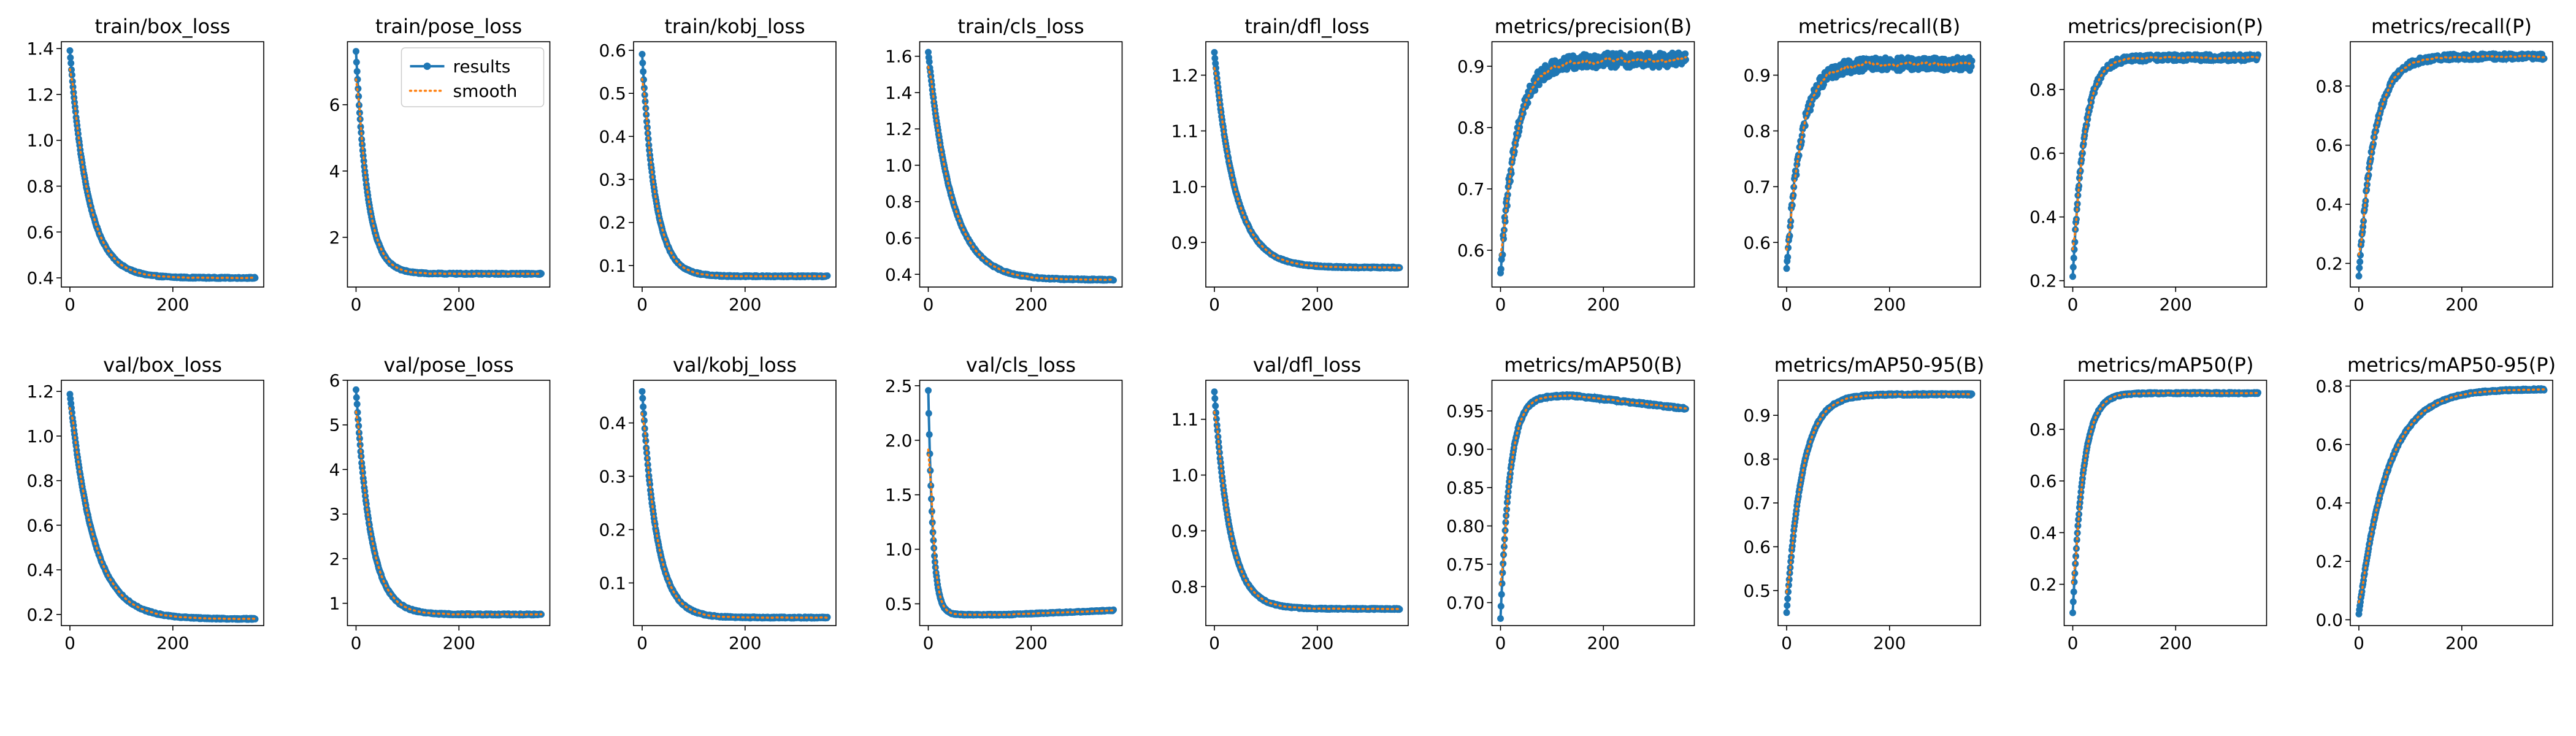  Describe the element at coordinates (734, 26) in the screenshot. I see `panel-title: train/kobj_loss` at that location.